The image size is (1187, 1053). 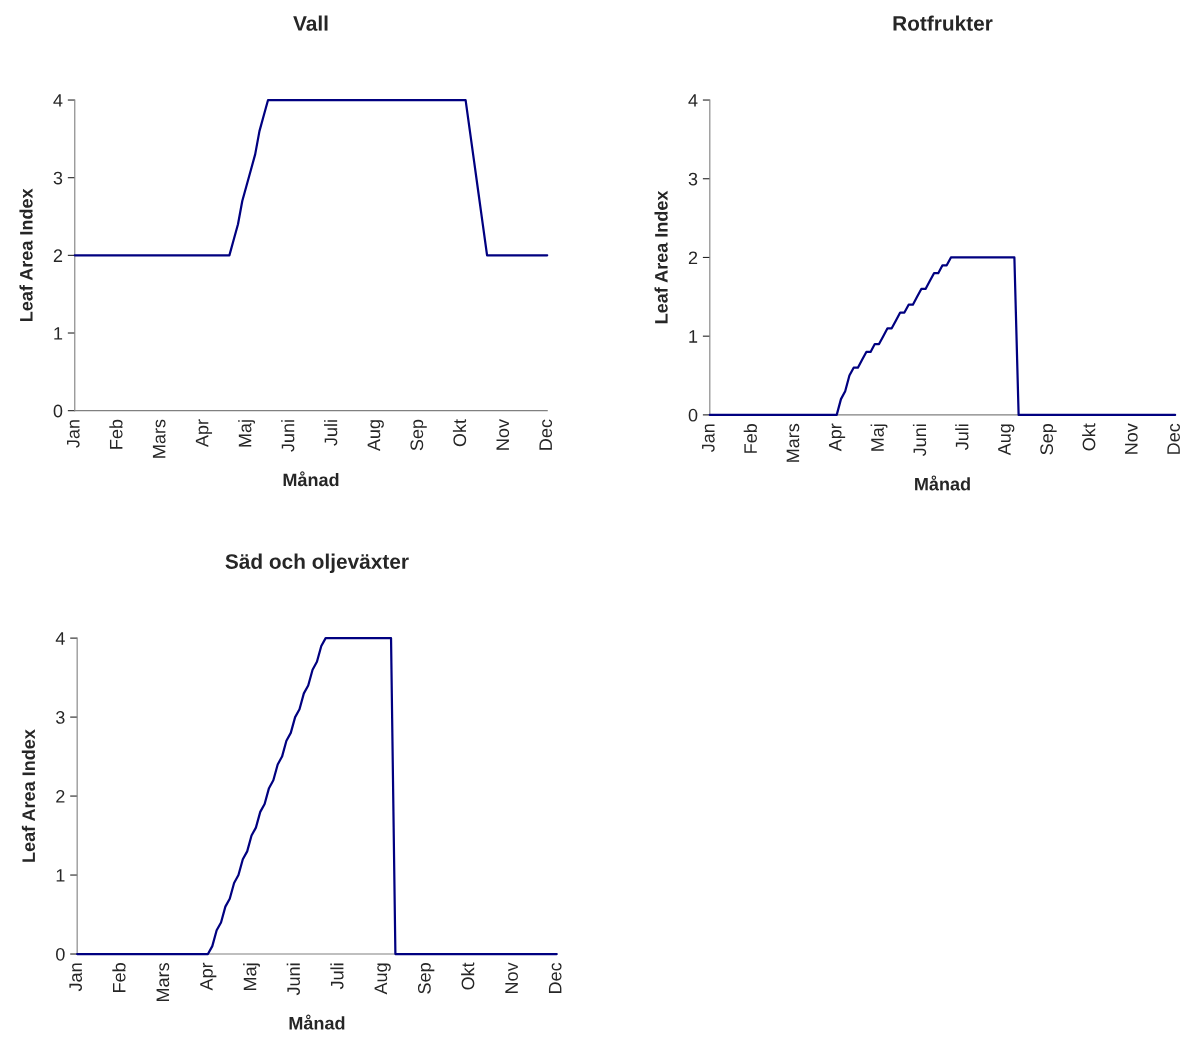 I want to click on chart-title: Rotfrukter, so click(x=943, y=23).